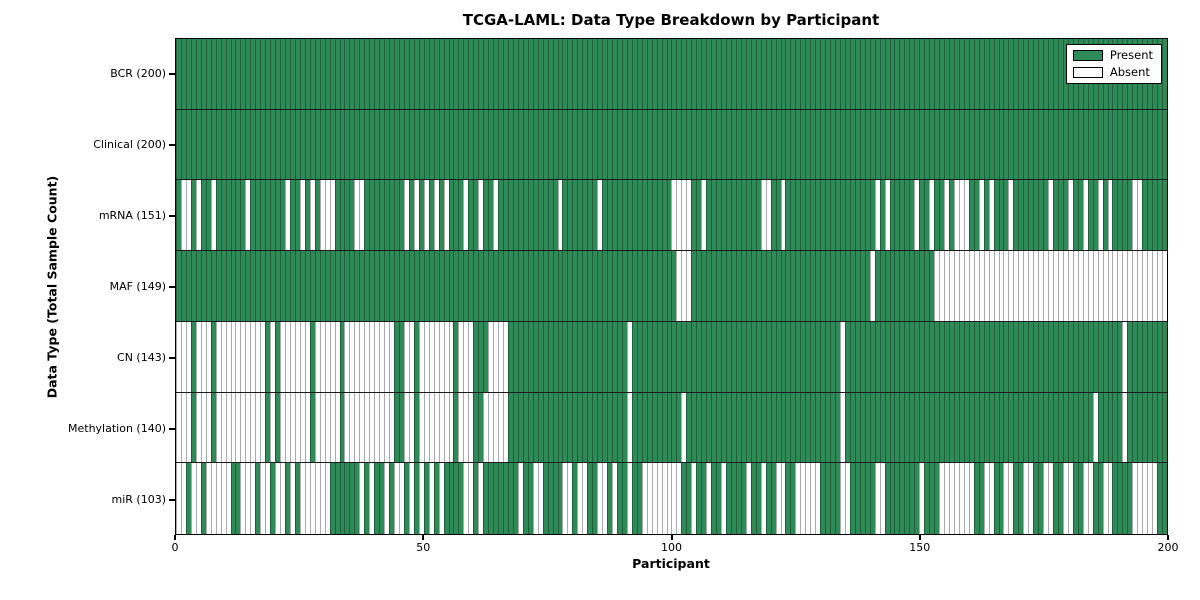  I want to click on x-tick-label: 150, so click(920, 547).